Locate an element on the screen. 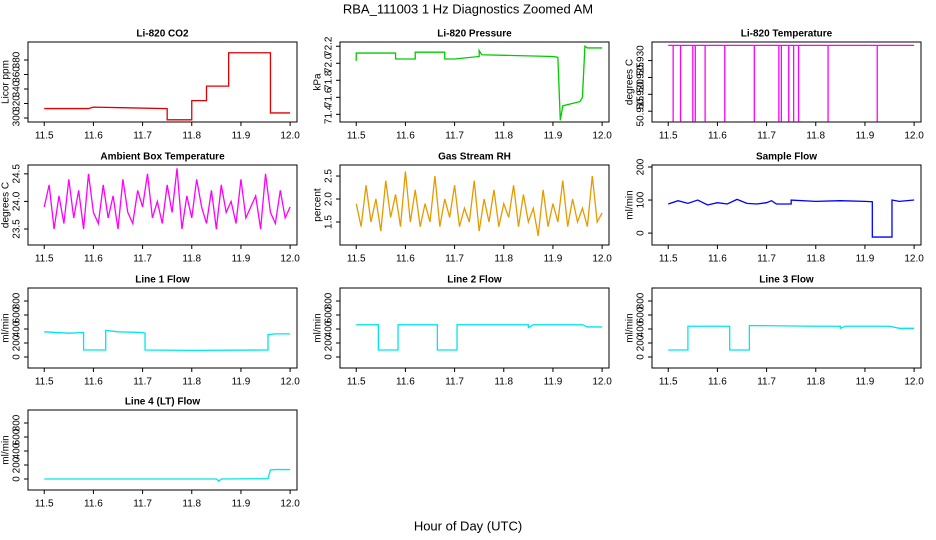  y-tick-label: 23.5 is located at coordinates (17, 229).